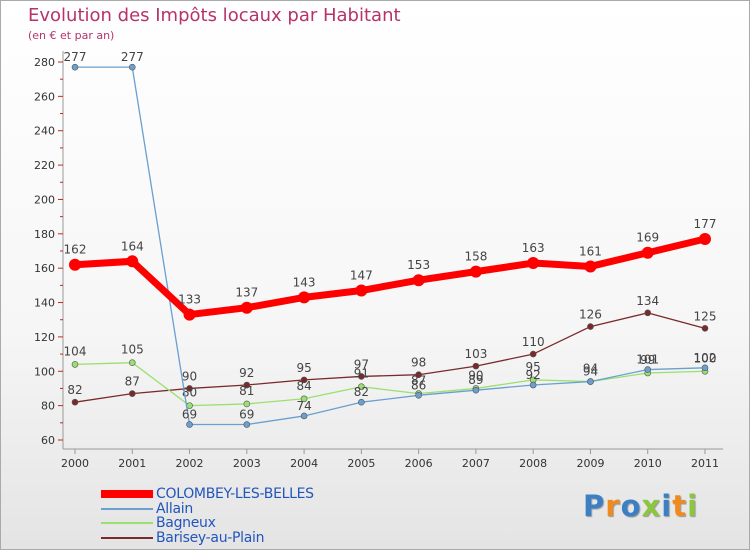  Describe the element at coordinates (75, 351) in the screenshot. I see `data-label: 104` at that location.